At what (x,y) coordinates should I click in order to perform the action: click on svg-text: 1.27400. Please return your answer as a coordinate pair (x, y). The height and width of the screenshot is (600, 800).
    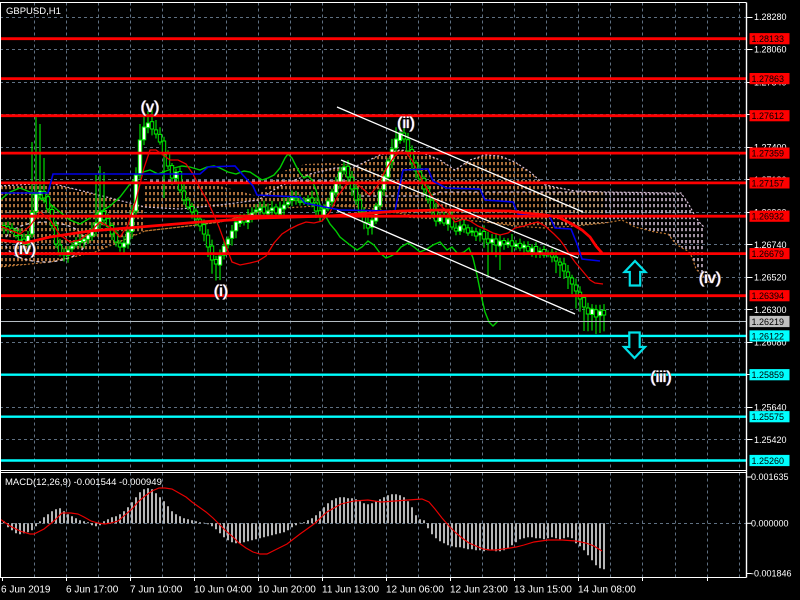
    Looking at the image, I should click on (770, 147).